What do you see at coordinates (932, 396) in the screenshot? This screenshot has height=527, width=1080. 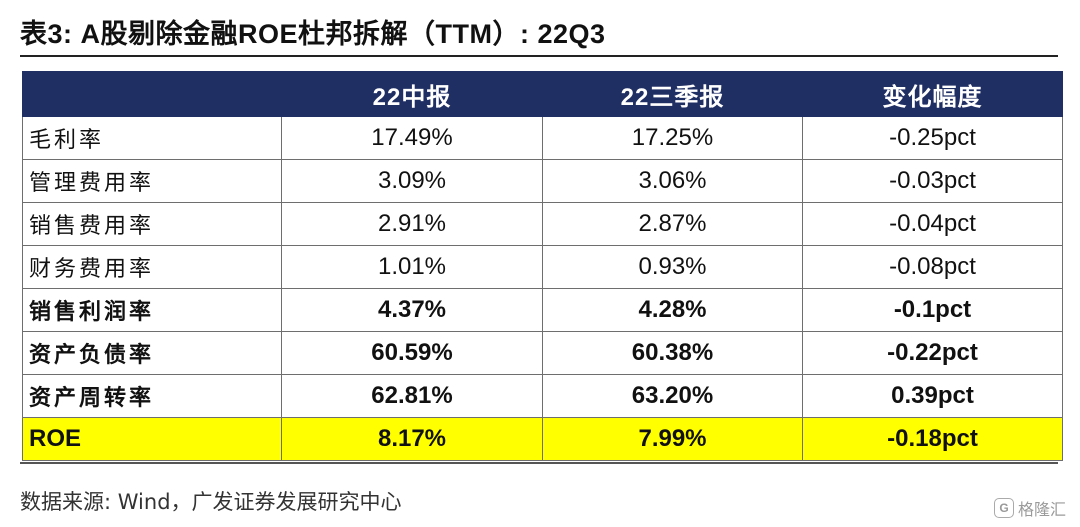 I see `cell-change: 0.39pct` at bounding box center [932, 396].